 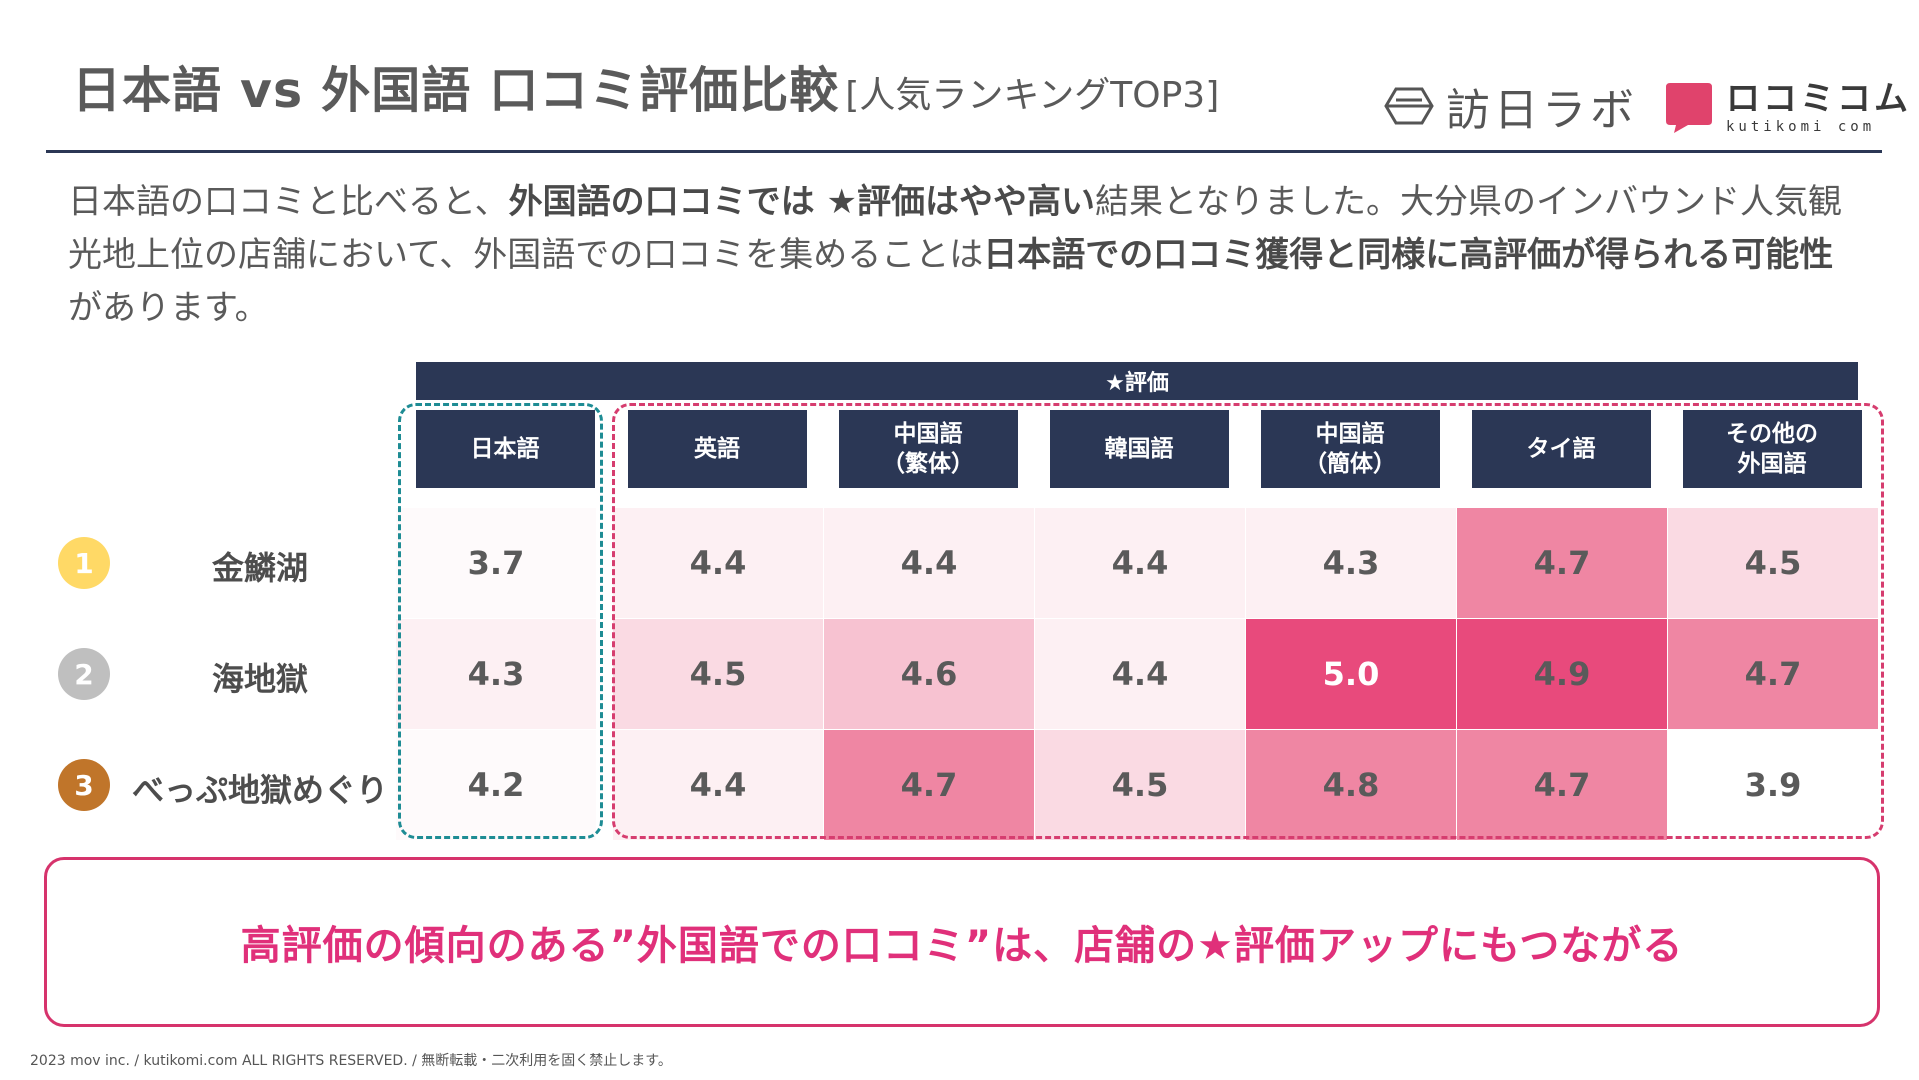 I want to click on rating-cell: 5.0, so click(x=1350, y=674).